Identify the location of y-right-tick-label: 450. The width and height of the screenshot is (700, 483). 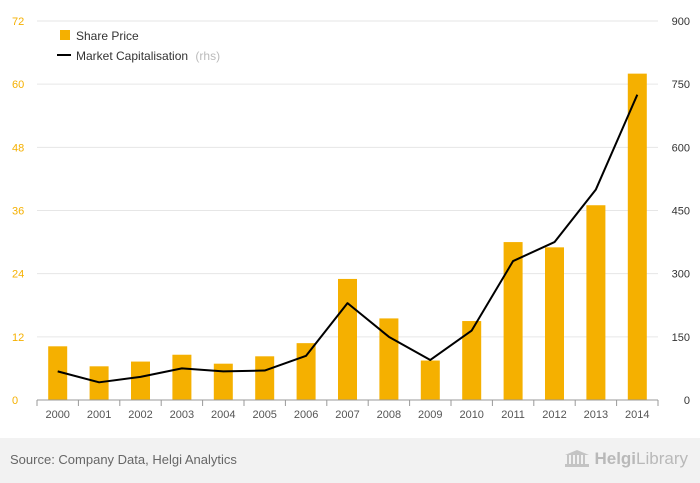
(681, 212).